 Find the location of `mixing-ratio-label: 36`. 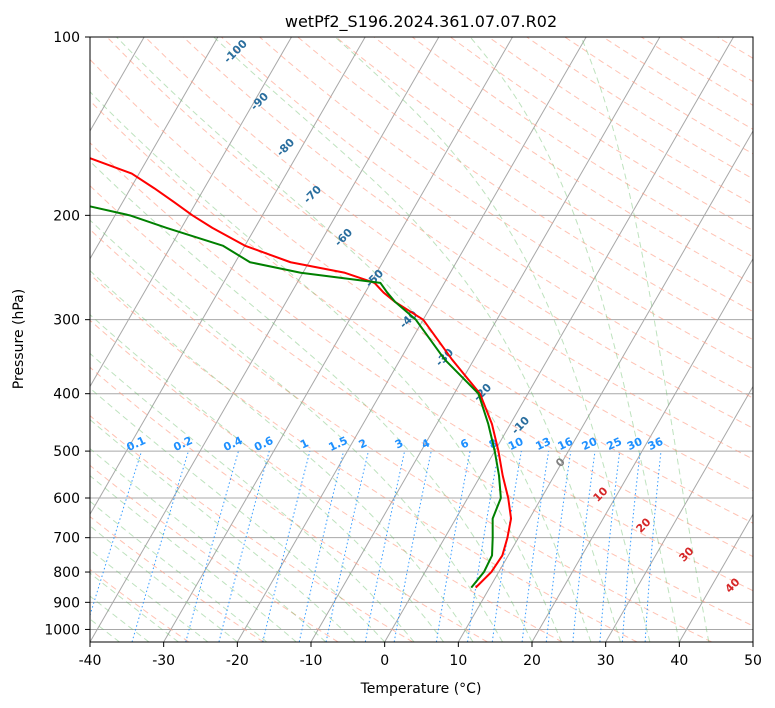

mixing-ratio-label: 36 is located at coordinates (656, 444).